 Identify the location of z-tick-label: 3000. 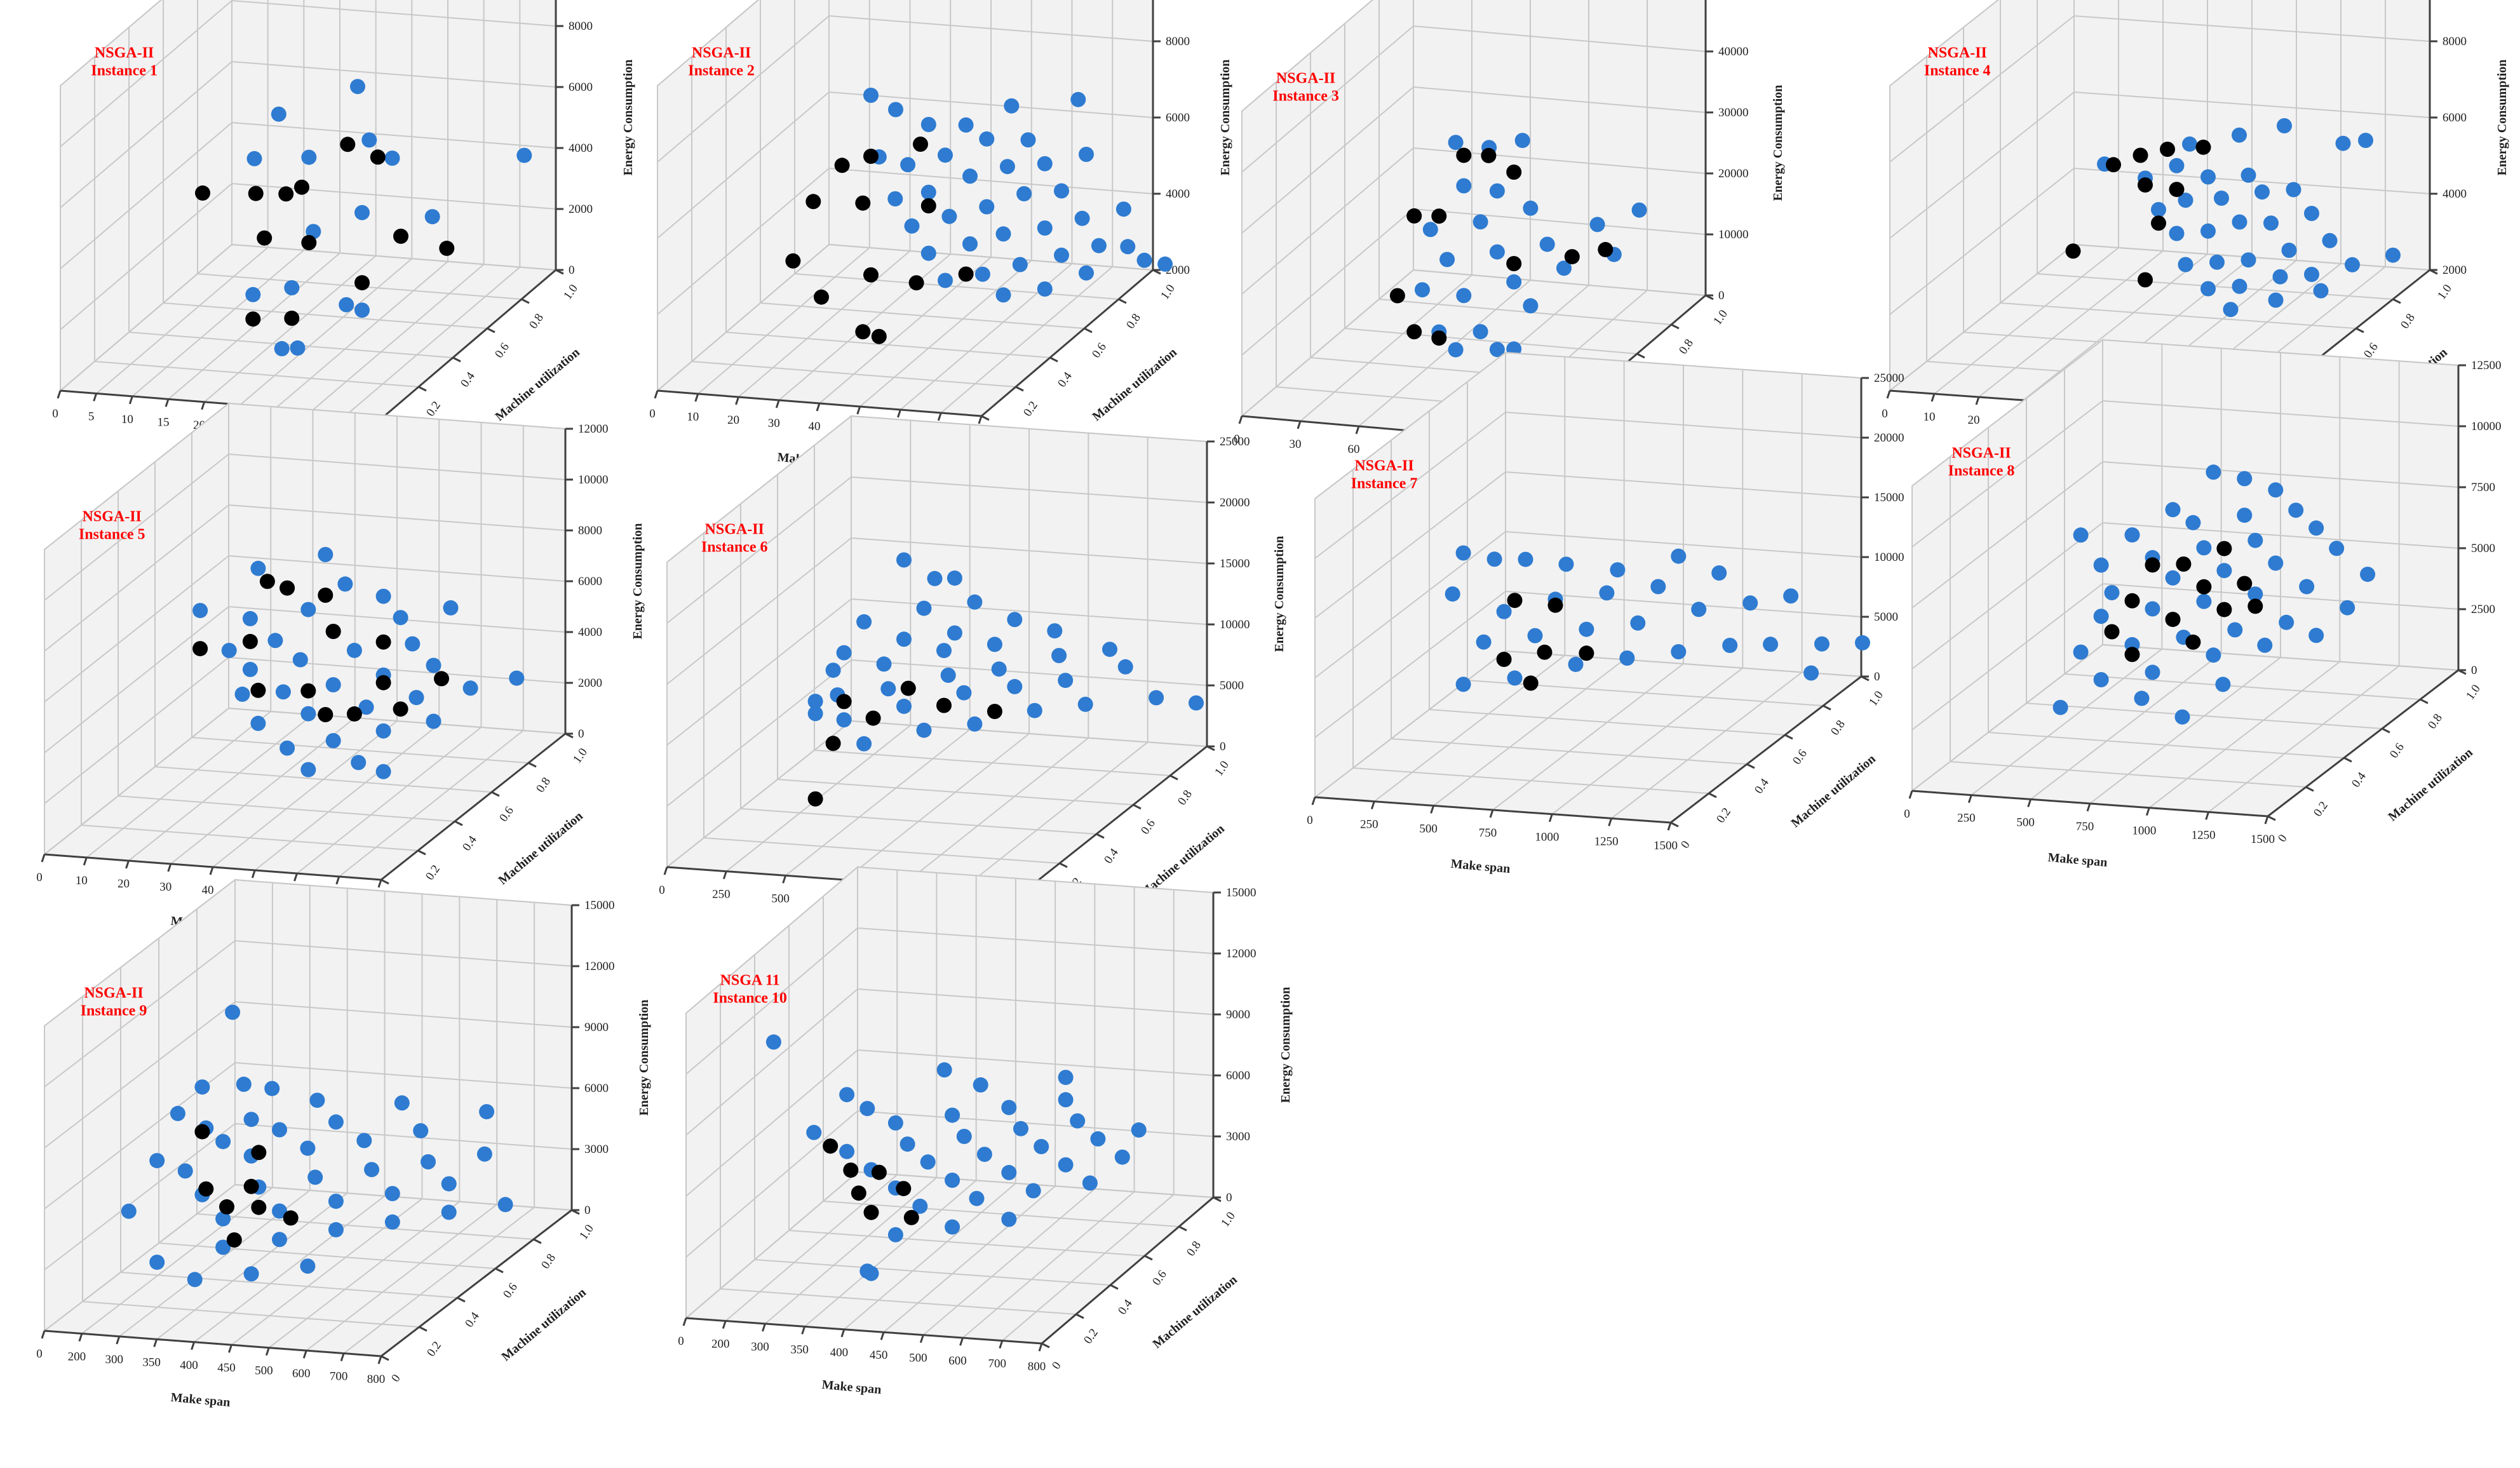
(1238, 1136).